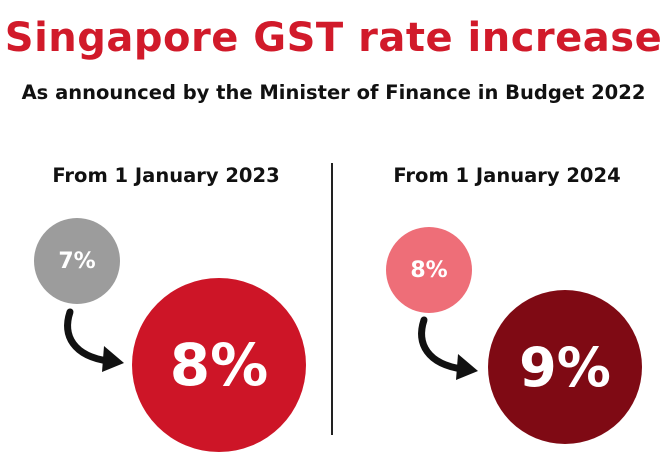 The image size is (667, 456). I want to click on page-title: Singapore GST rate increase, so click(333, 38).